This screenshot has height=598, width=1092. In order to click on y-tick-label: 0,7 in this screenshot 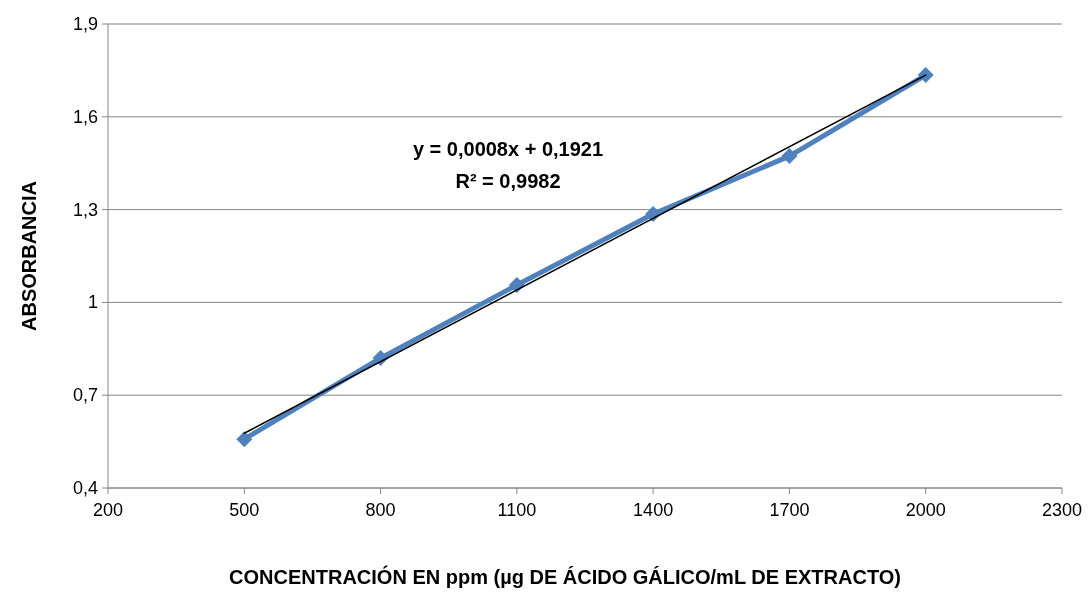, I will do `click(85, 395)`.